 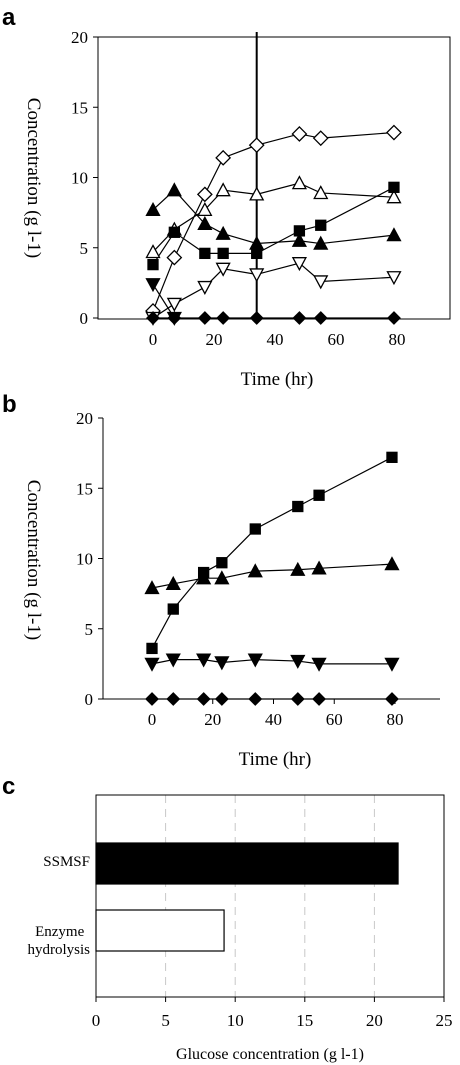 I want to click on panel-c-x-tick-label: 10, so click(x=235, y=1020).